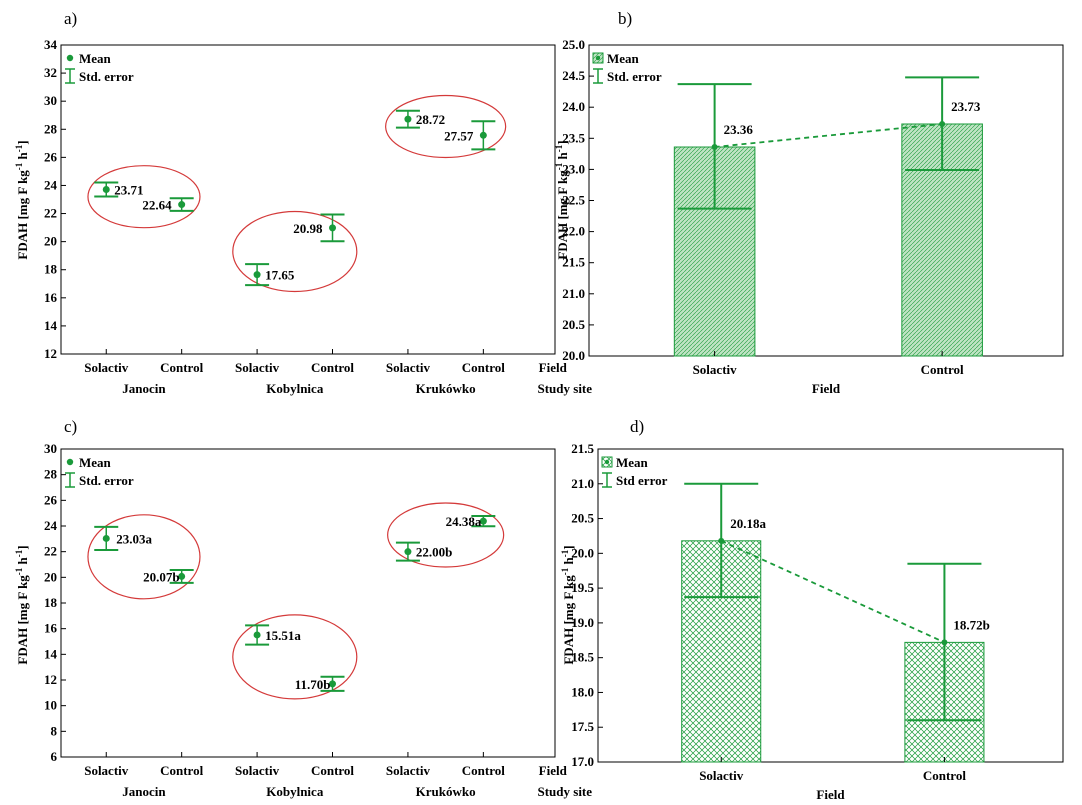 The width and height of the screenshot is (1082, 805). What do you see at coordinates (573, 168) in the screenshot?
I see `y-tick-label: 23.0` at bounding box center [573, 168].